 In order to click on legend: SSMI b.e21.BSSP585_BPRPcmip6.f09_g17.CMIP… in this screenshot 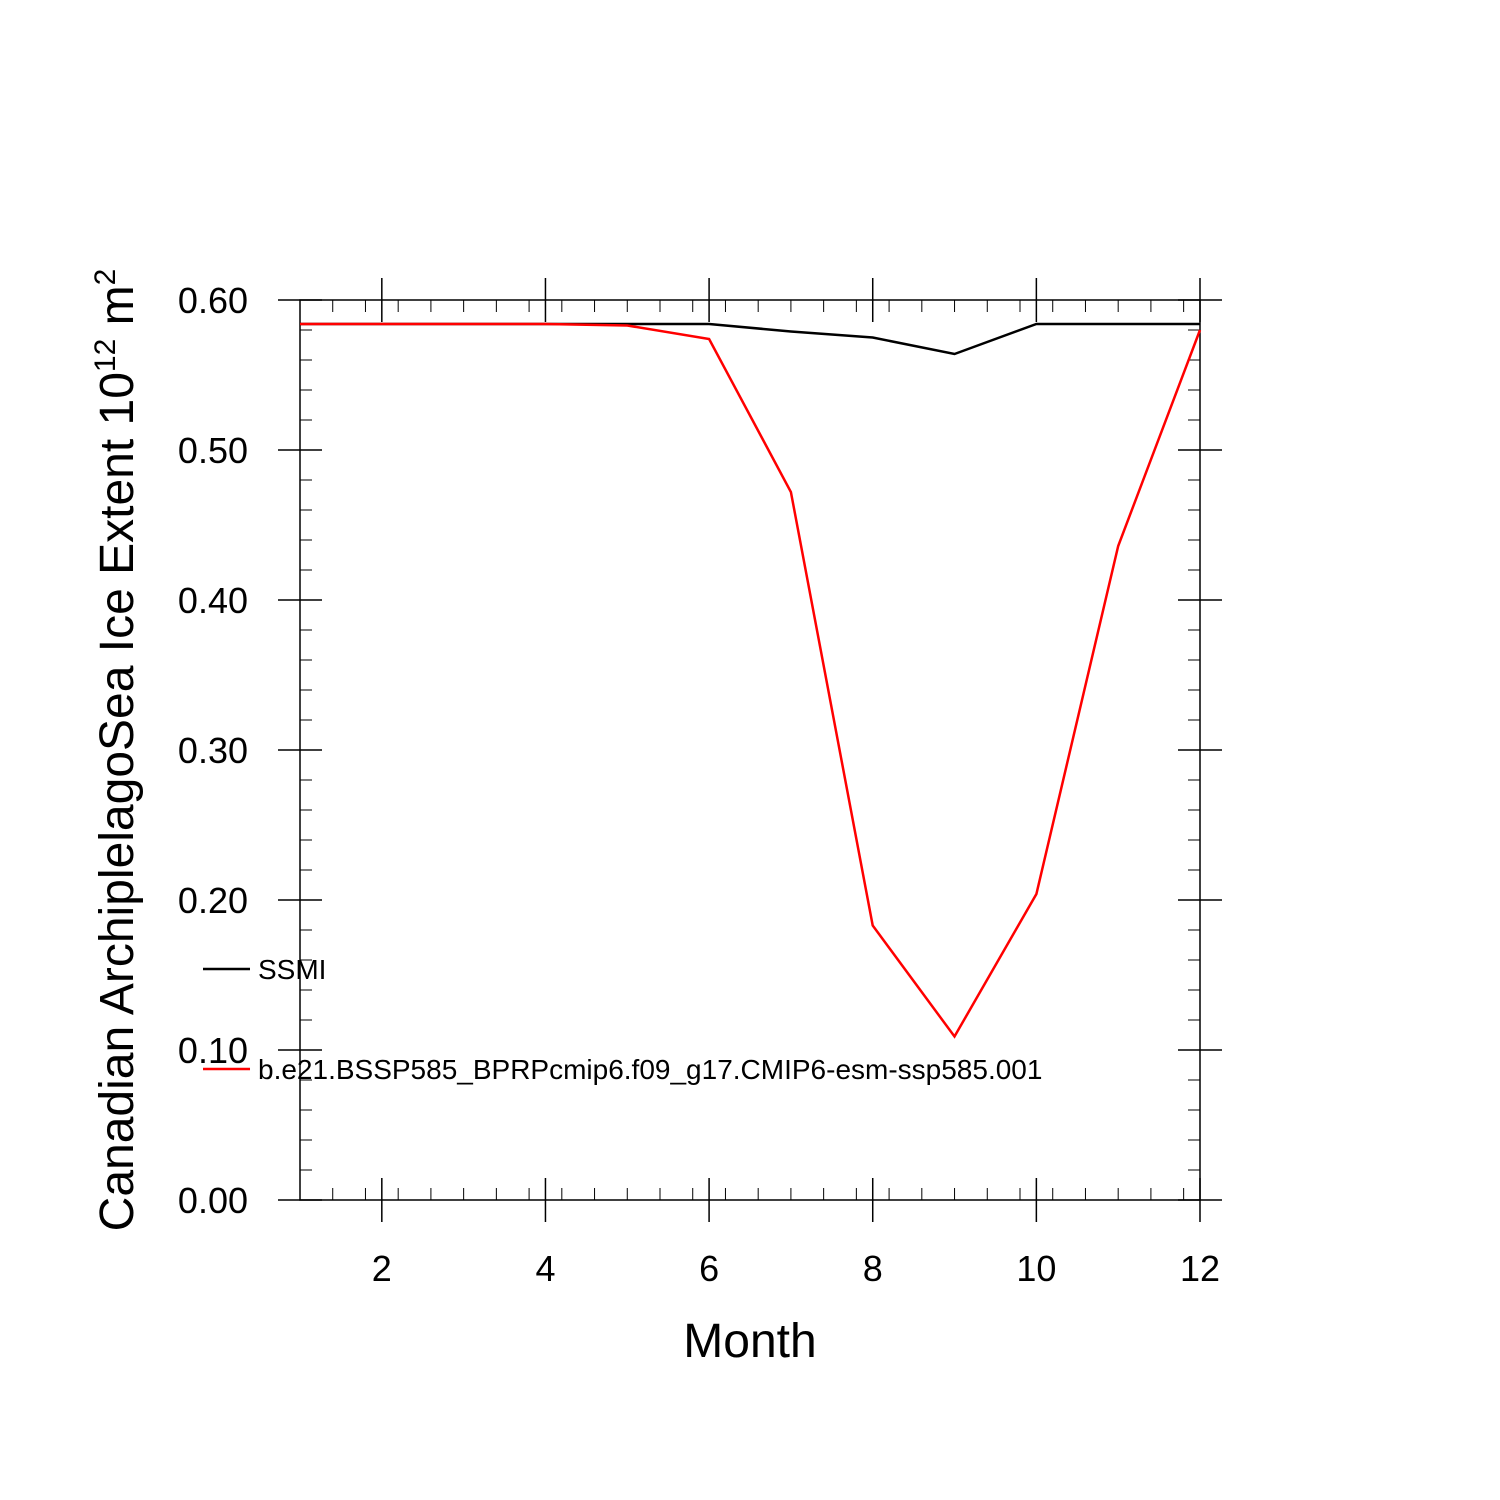, I will do `click(622, 1019)`.